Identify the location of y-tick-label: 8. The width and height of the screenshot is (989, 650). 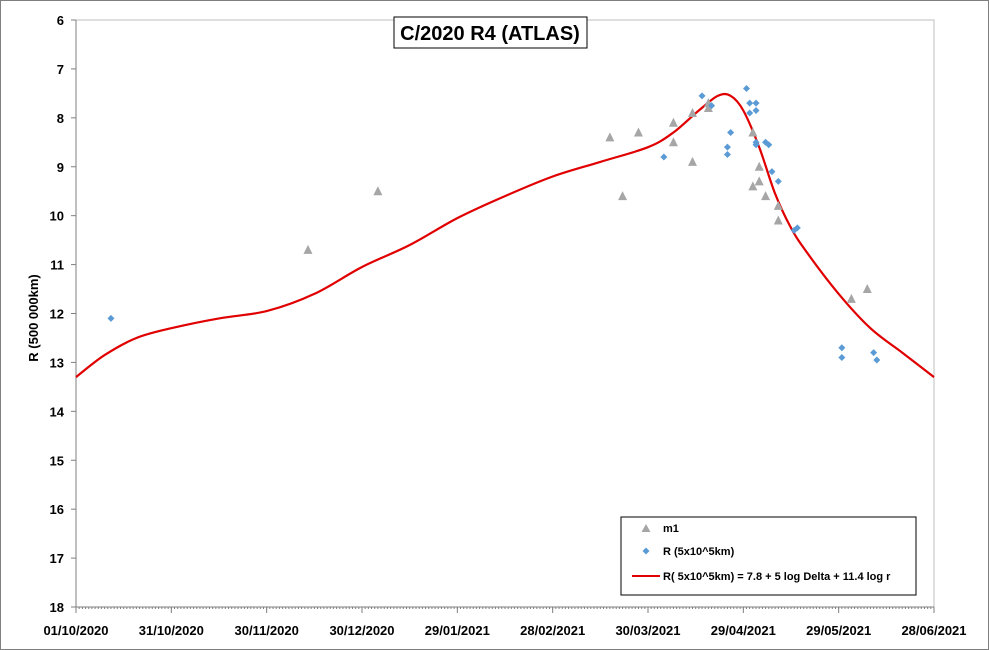
(60, 118).